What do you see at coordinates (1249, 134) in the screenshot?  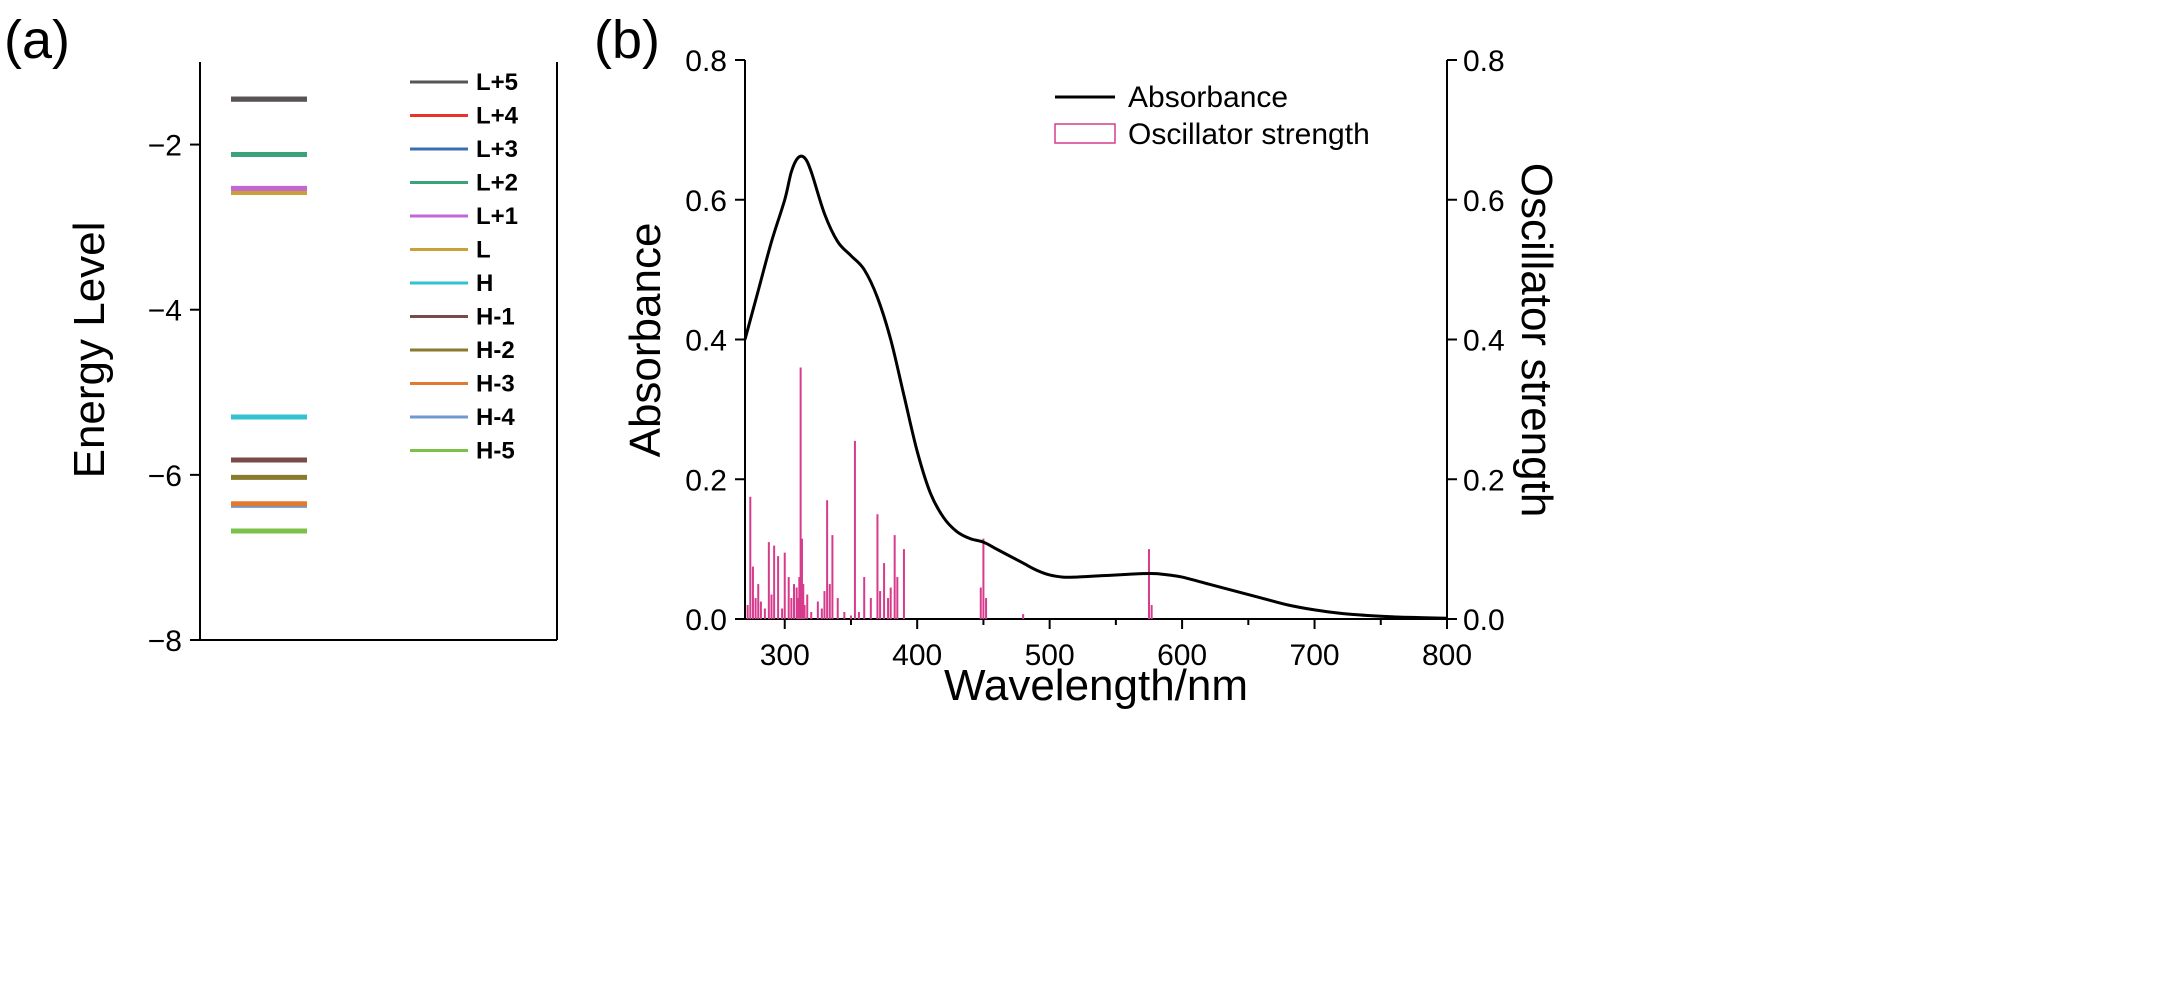 I see `legend-oscillator-label: Oscillator strength` at bounding box center [1249, 134].